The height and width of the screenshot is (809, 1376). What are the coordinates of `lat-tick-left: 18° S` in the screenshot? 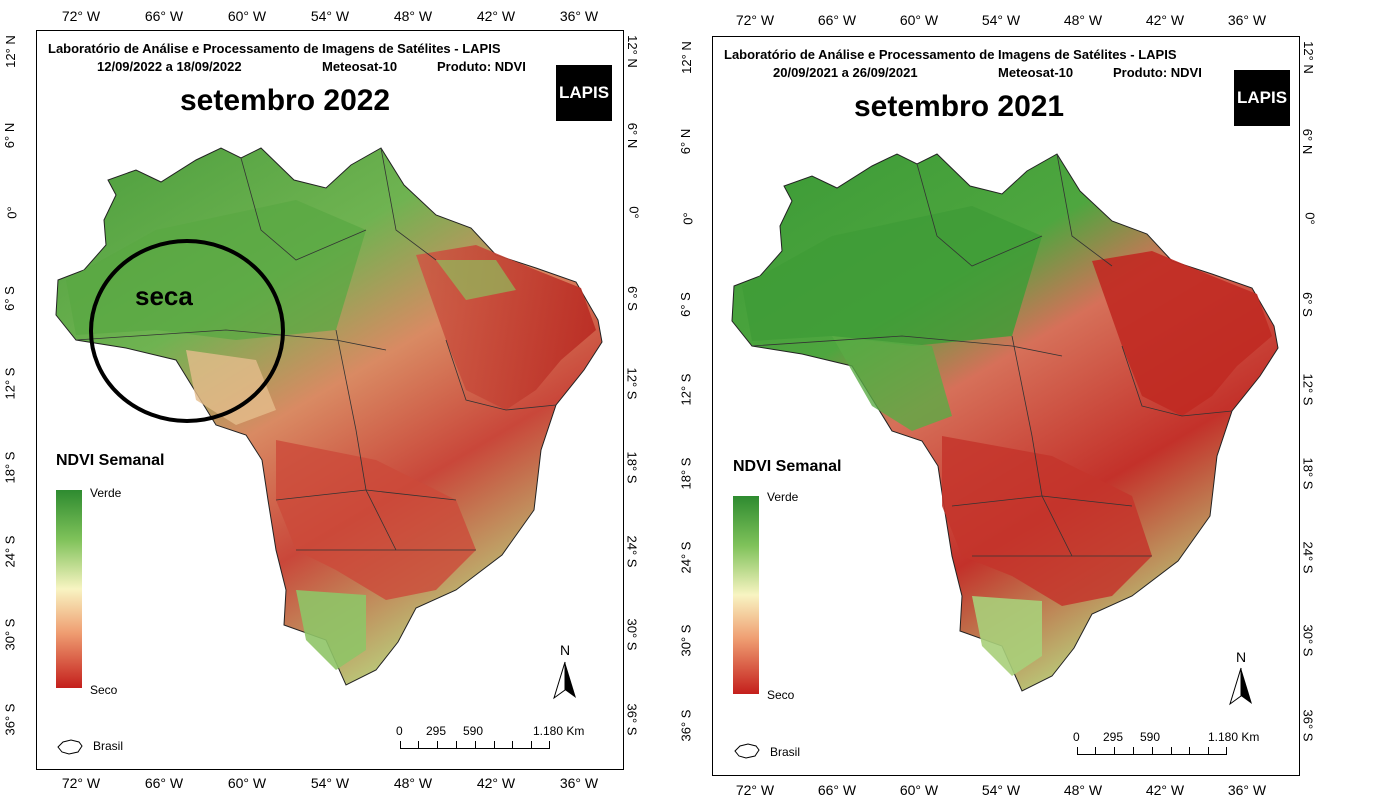 It's located at (10, 467).